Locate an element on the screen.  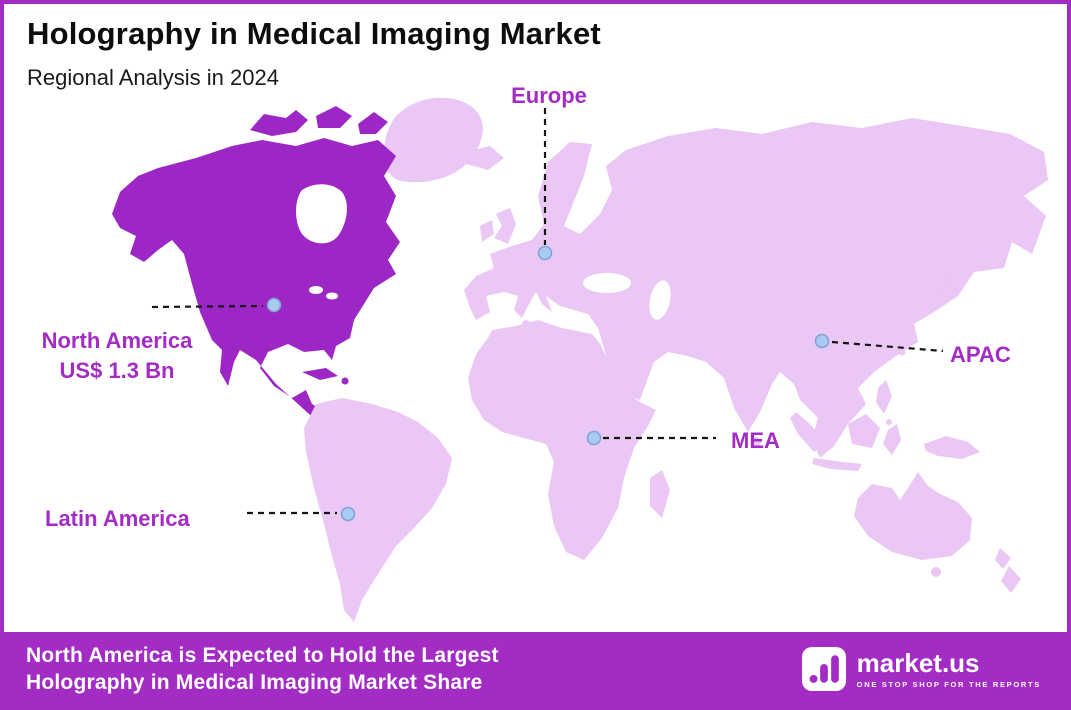
marker-apac is located at coordinates (822, 341).